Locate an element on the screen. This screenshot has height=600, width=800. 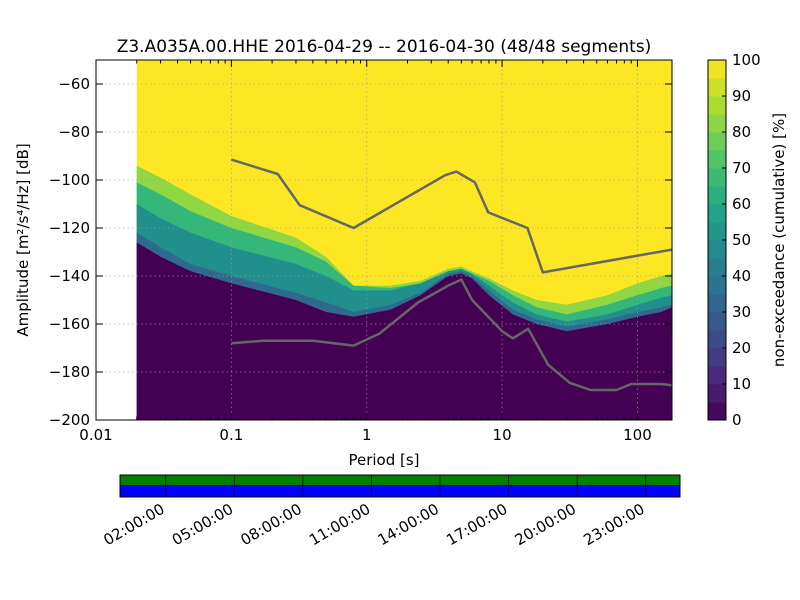
noise-model-line-low is located at coordinates (451, 335).